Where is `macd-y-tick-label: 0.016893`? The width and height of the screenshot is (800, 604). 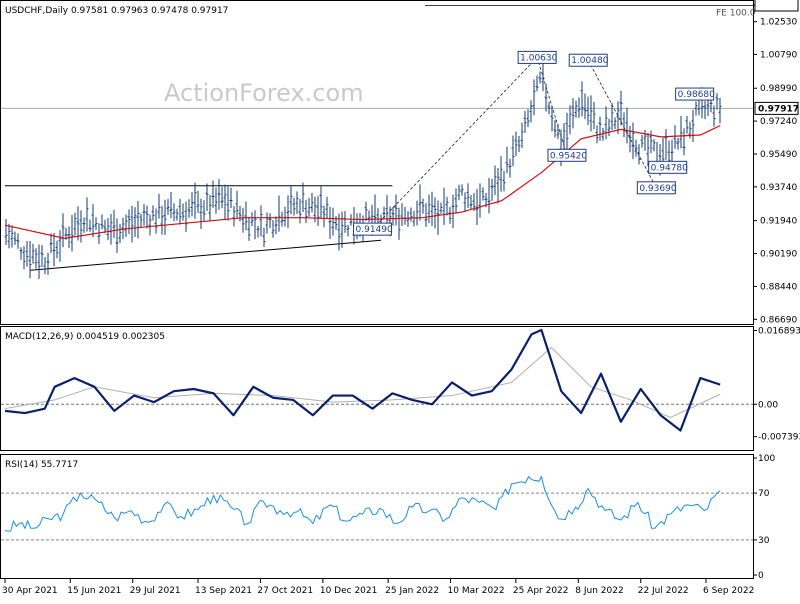 macd-y-tick-label: 0.016893 is located at coordinates (779, 331).